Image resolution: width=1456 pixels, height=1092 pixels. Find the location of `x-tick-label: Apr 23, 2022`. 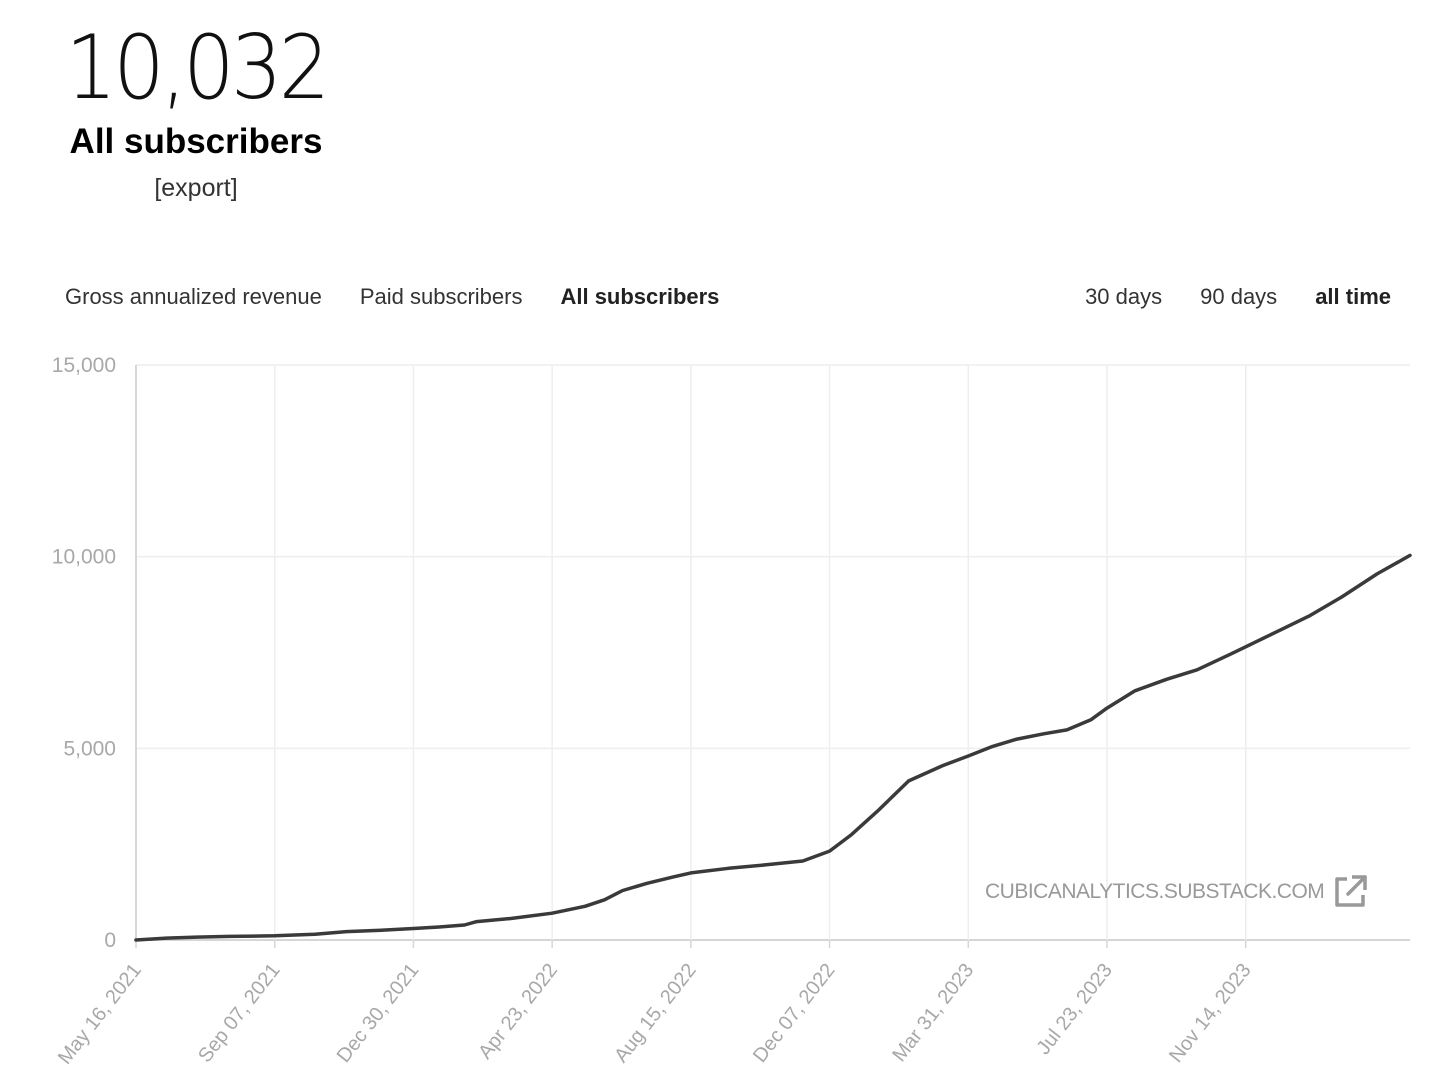

x-tick-label: Apr 23, 2022 is located at coordinates (518, 1012).